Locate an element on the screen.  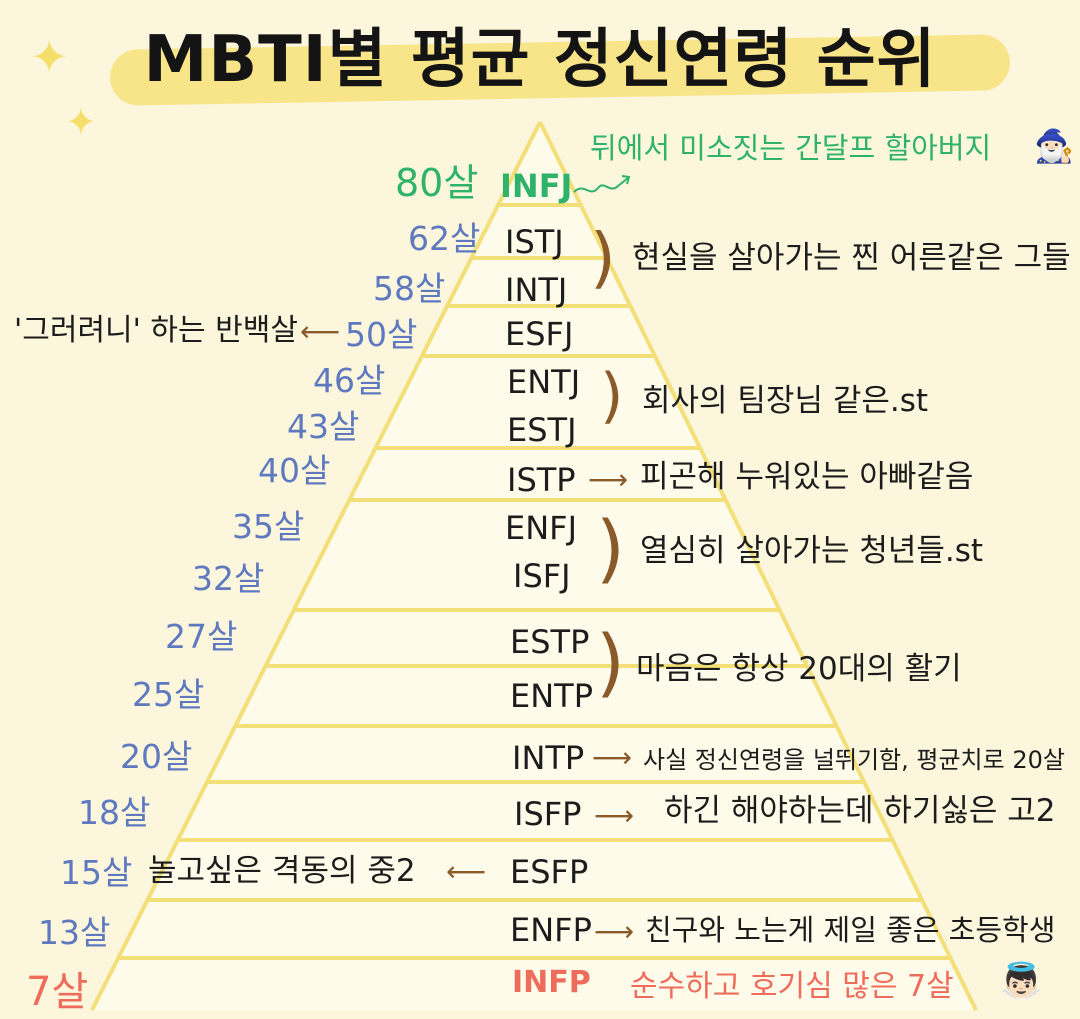
age-isfp: 18살 is located at coordinates (114, 812).